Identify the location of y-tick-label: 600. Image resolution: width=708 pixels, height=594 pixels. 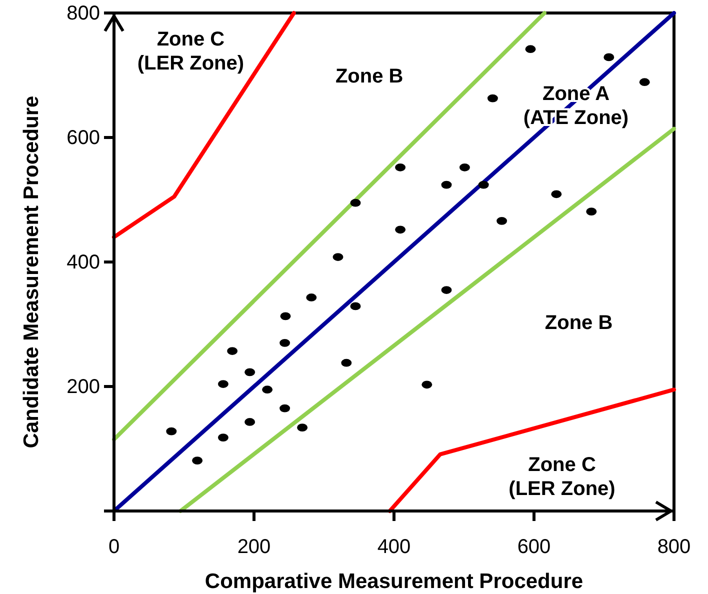
(83, 137).